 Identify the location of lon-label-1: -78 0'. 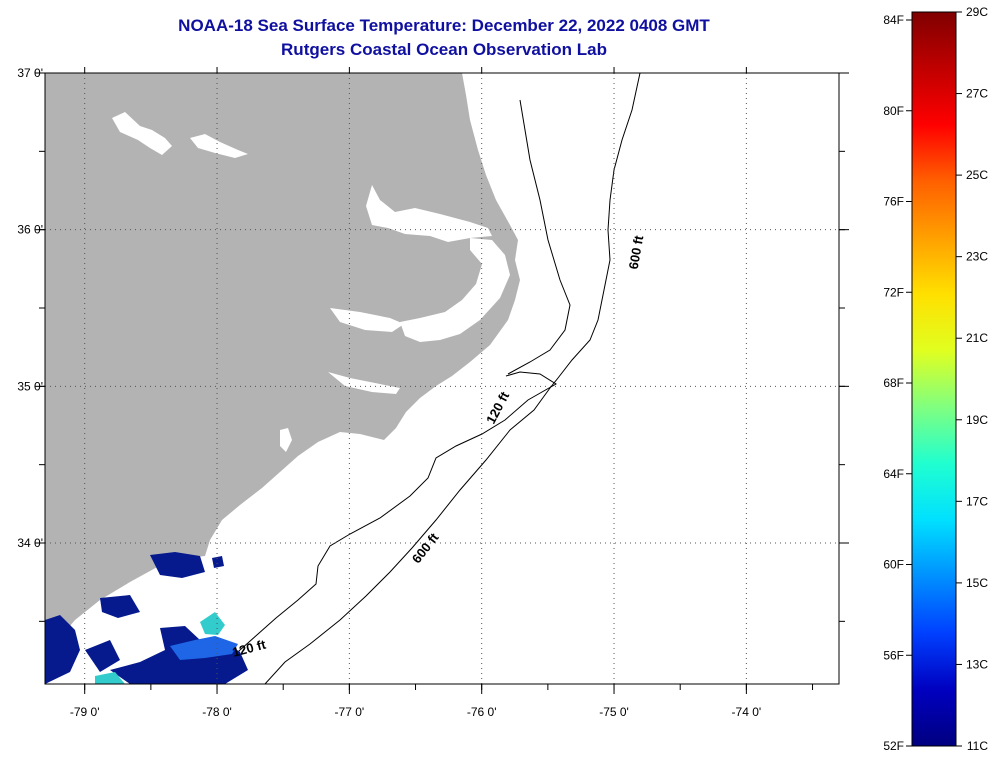
(217, 712).